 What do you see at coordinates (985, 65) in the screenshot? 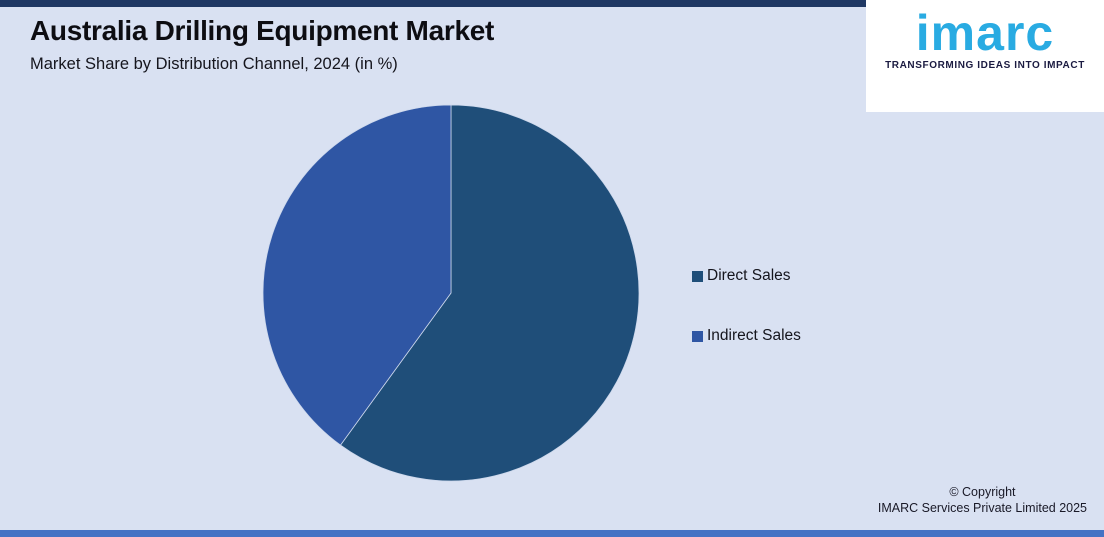
I see `imarc-tagline: TRANSFORMING IDEAS INTO IMPACT` at bounding box center [985, 65].